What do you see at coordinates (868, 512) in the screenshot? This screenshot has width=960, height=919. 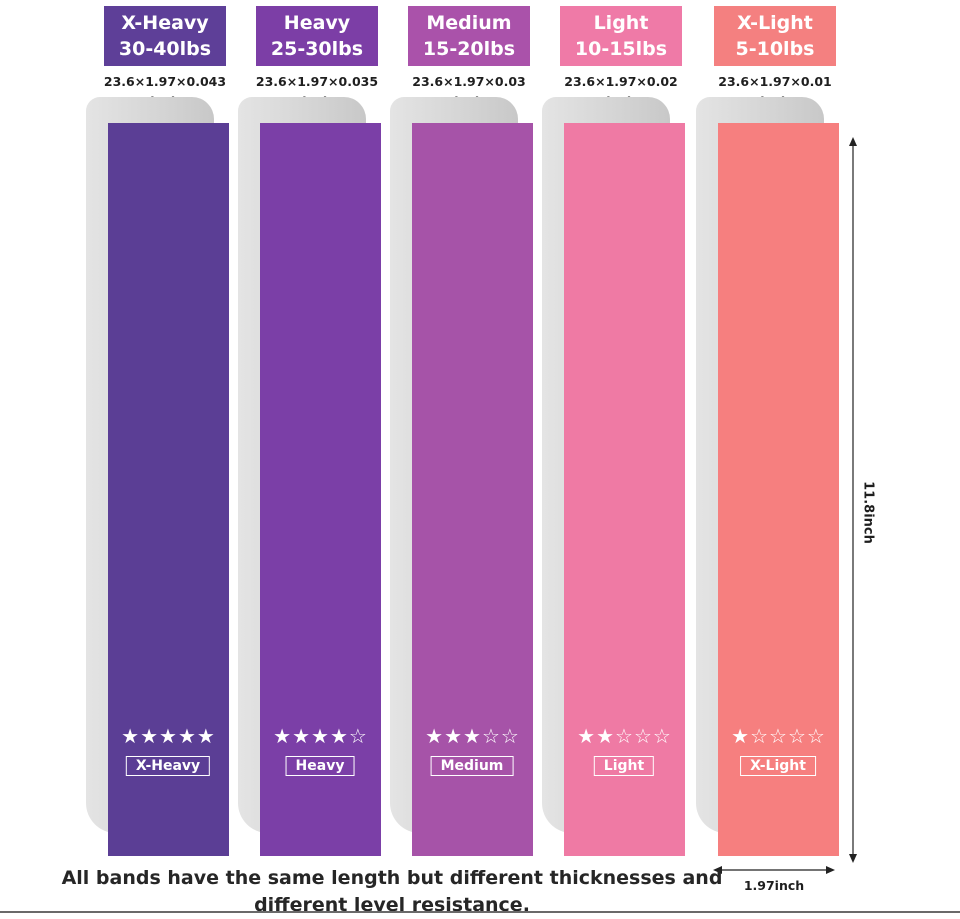 I see `height-label: 11.8inch` at bounding box center [868, 512].